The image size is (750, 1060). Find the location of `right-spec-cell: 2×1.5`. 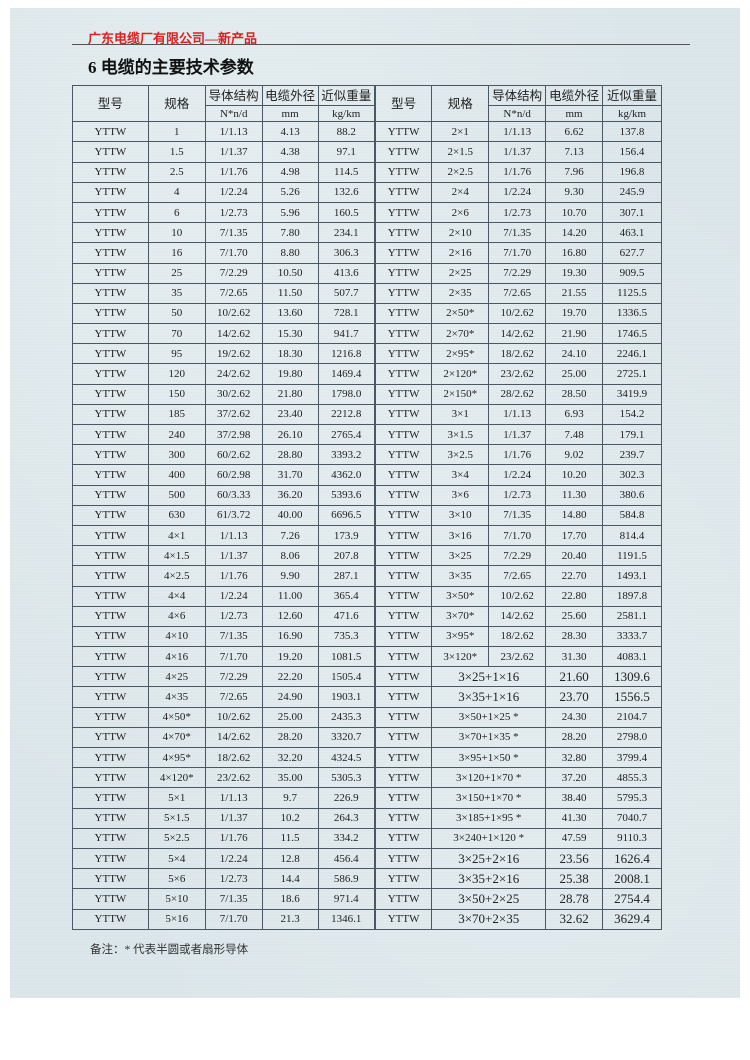

right-spec-cell: 2×1.5 is located at coordinates (460, 152).